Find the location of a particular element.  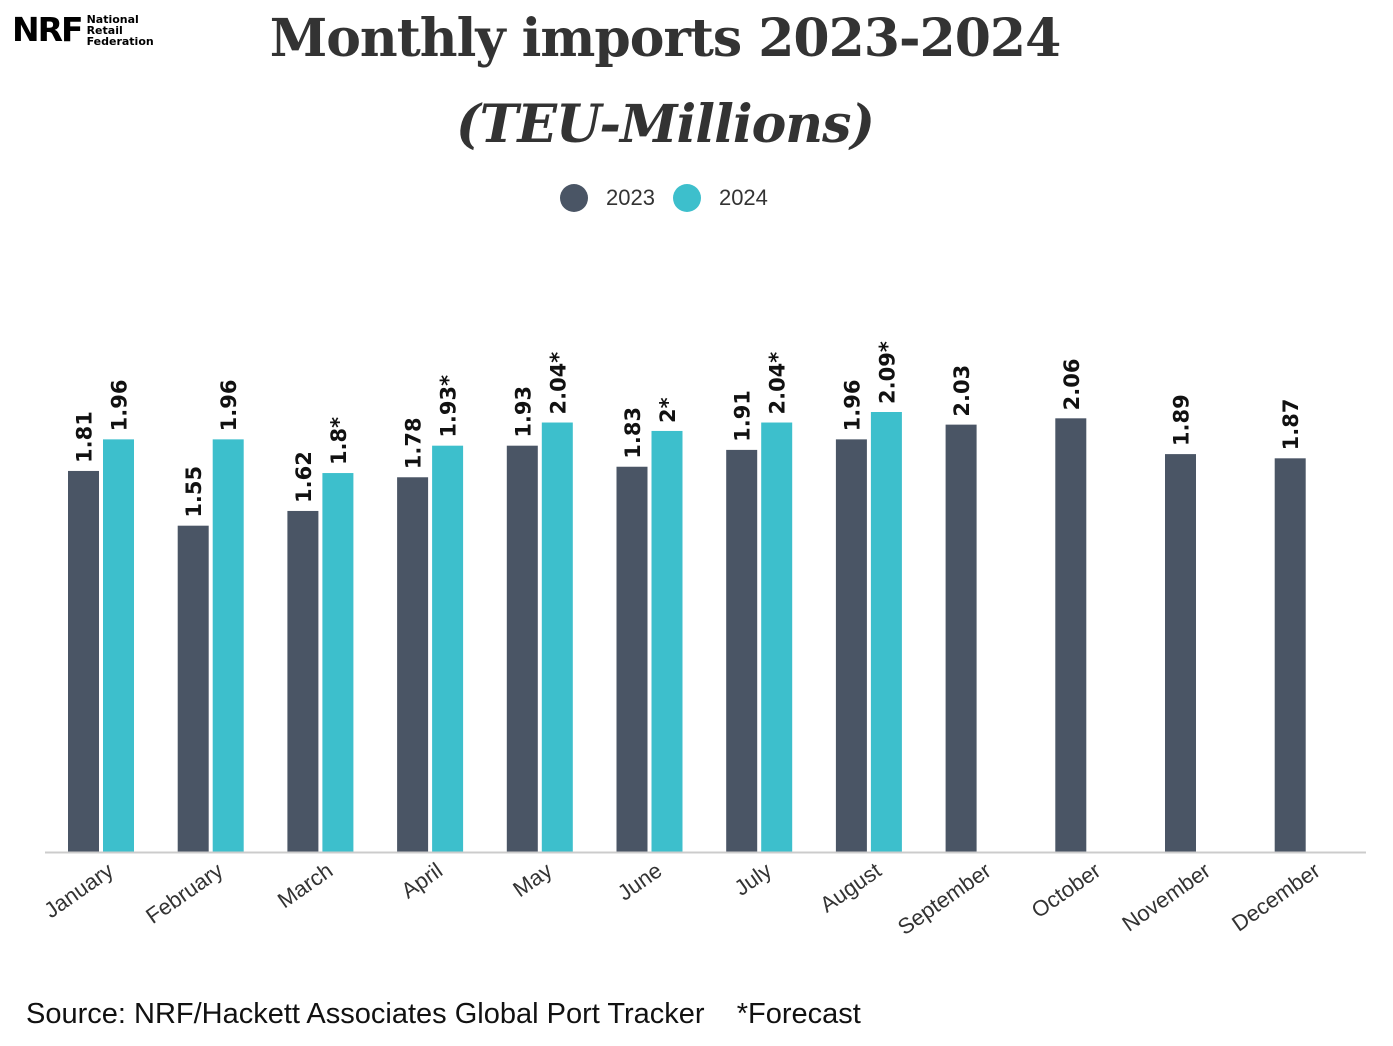

data-label-2023-june: 1.83 is located at coordinates (633, 433).